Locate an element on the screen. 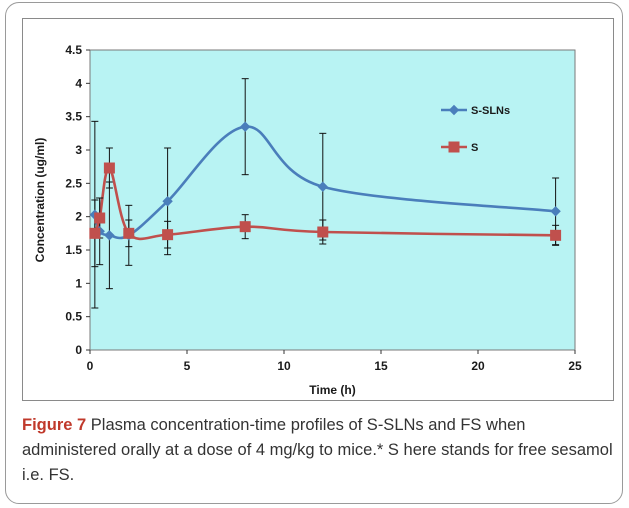 Image resolution: width=629 pixels, height=508 pixels. x-tick-label: 0 is located at coordinates (90, 366).